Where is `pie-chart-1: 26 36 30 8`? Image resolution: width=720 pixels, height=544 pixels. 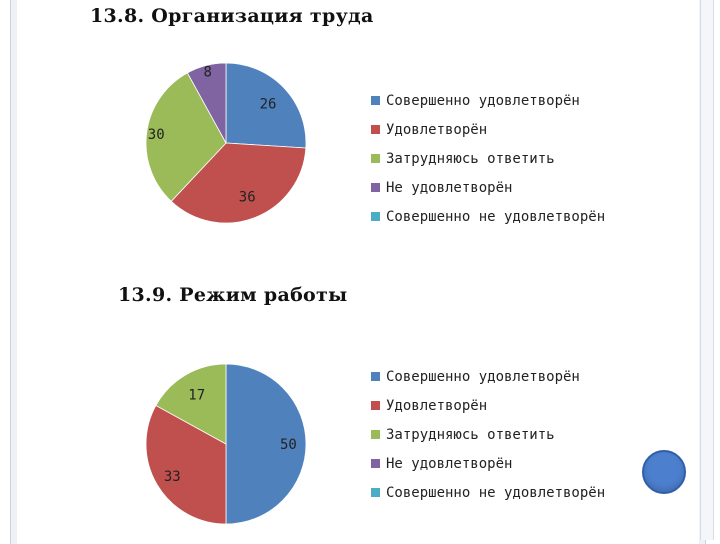 pie-chart-1: 26 36 30 8 is located at coordinates (226, 143).